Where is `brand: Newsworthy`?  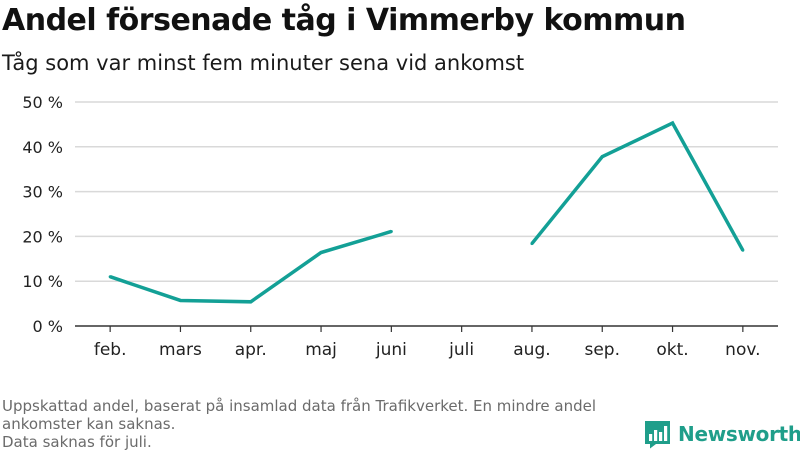
brand: Newsworthy is located at coordinates (722, 434).